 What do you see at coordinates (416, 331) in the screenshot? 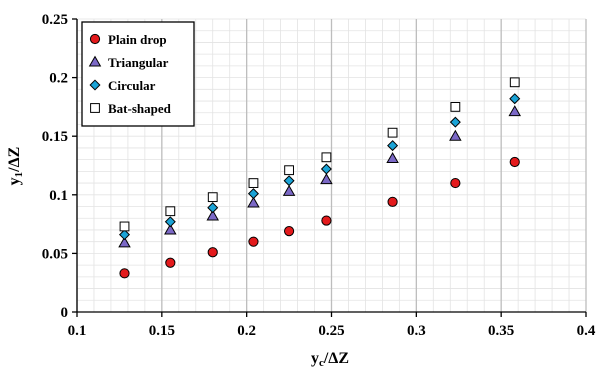
I see `x-tick-label: 0.3` at bounding box center [416, 331].